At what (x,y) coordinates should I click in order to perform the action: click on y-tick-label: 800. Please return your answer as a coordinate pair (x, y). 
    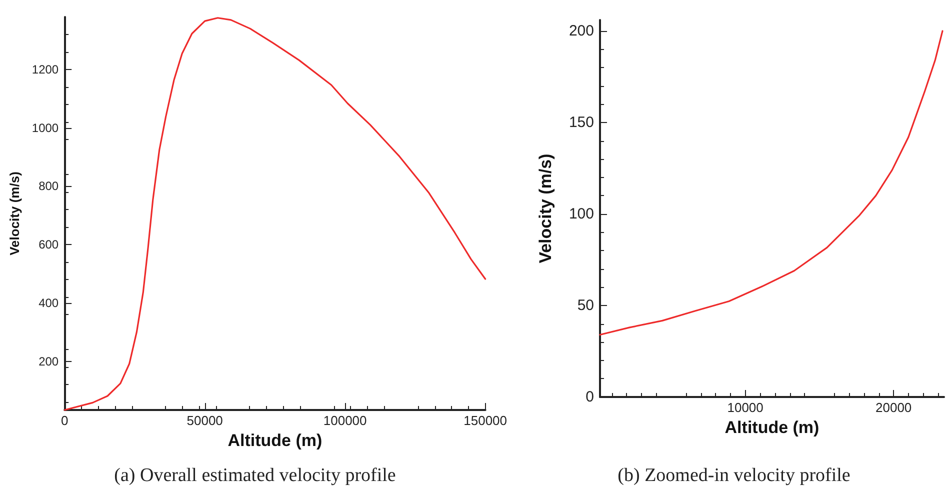
    Looking at the image, I should click on (48, 186).